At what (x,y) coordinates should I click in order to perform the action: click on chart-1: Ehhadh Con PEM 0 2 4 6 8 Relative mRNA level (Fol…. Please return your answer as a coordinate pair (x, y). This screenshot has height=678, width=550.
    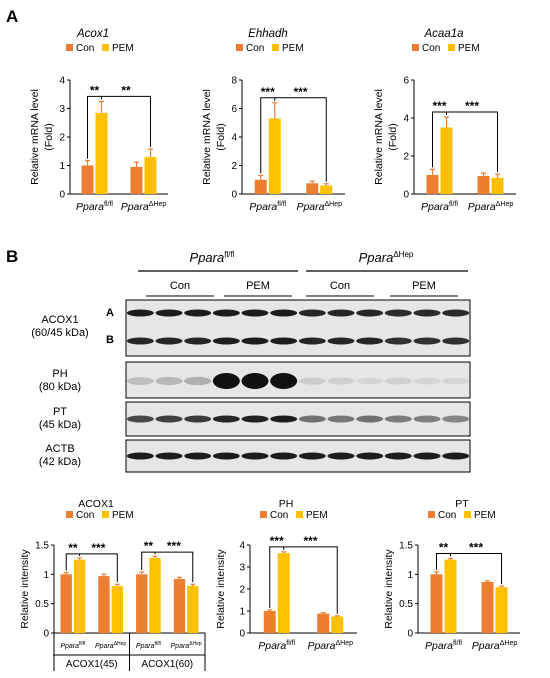
    Looking at the image, I should click on (273, 120).